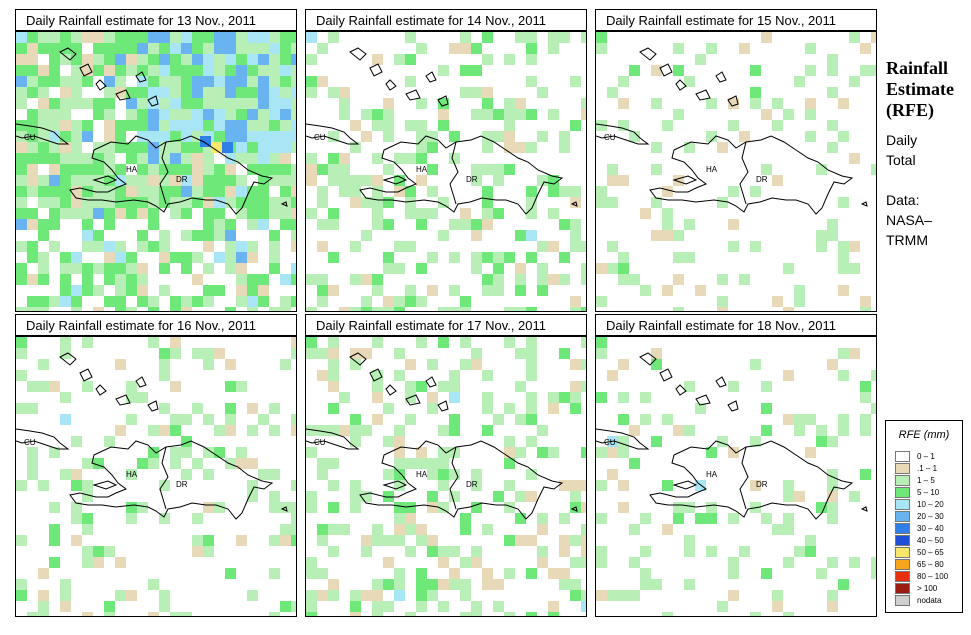 The image size is (971, 635). I want to click on legend-label: 5 – 10, so click(928, 492).